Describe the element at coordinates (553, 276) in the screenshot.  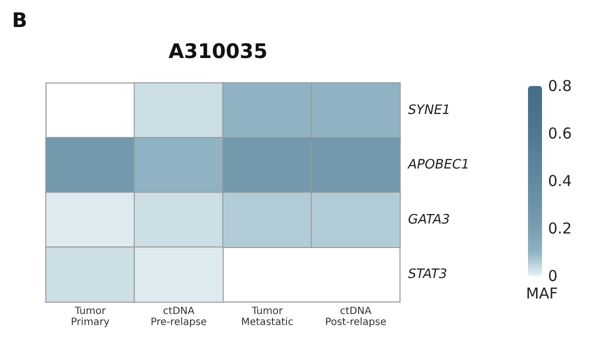
I see `color-bar-label: 0` at that location.